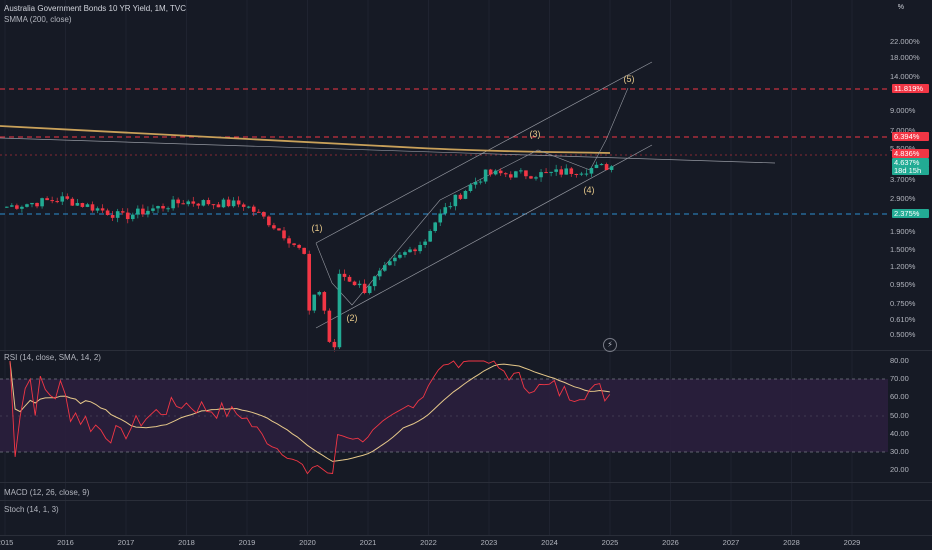 This screenshot has width=932, height=550. What do you see at coordinates (309, 411) in the screenshot?
I see `rsi-ma-line` at bounding box center [309, 411].